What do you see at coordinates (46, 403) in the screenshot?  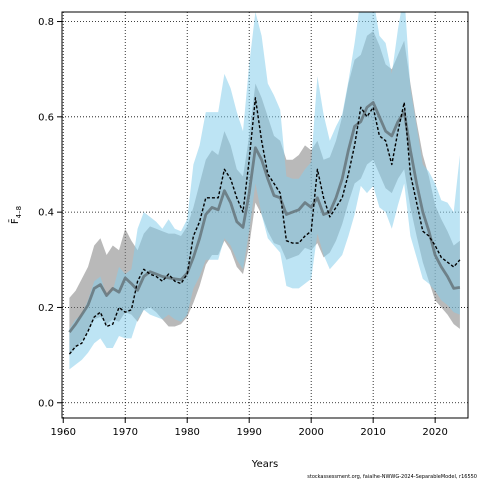 I see `y-tick-label: 0.0` at bounding box center [46, 403].